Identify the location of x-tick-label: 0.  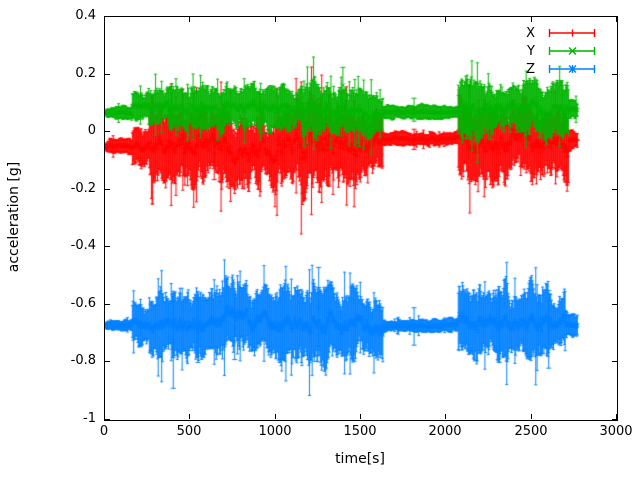
(104, 431).